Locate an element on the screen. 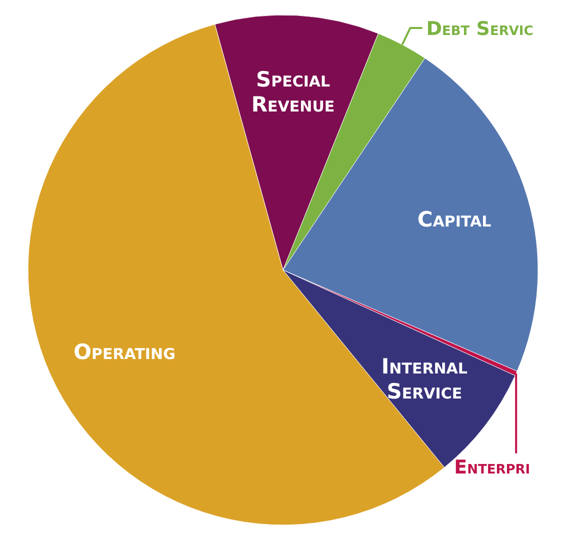  slice-label: Enterpri is located at coordinates (492, 467).